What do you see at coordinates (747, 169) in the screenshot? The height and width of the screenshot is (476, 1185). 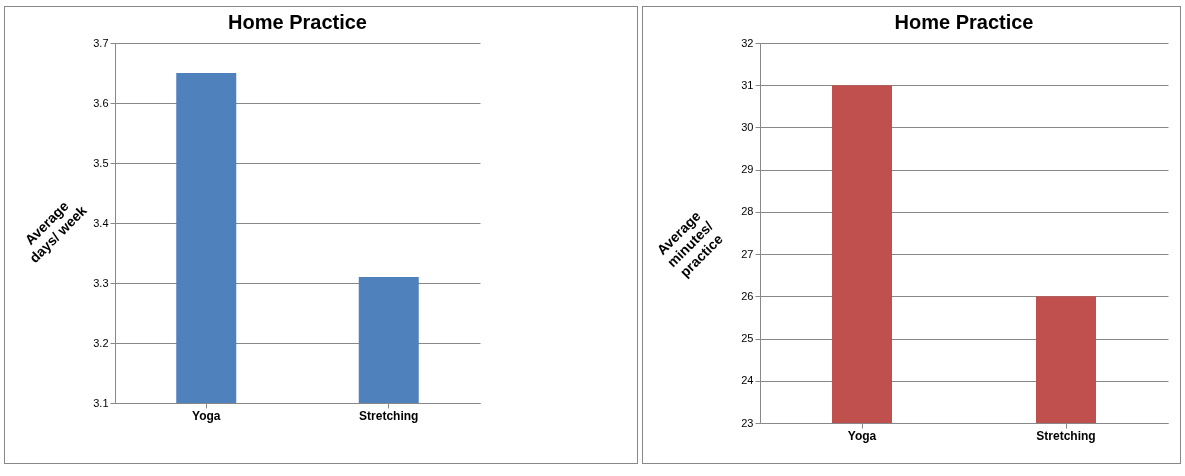 I see `y-tick-label: 29` at bounding box center [747, 169].